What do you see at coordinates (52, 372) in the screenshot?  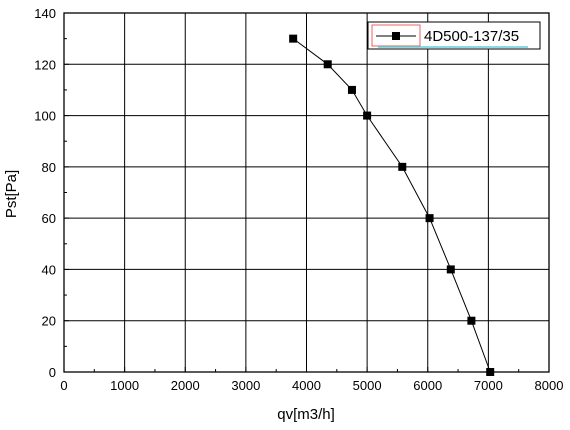 I see `y-tick-label: 0` at bounding box center [52, 372].